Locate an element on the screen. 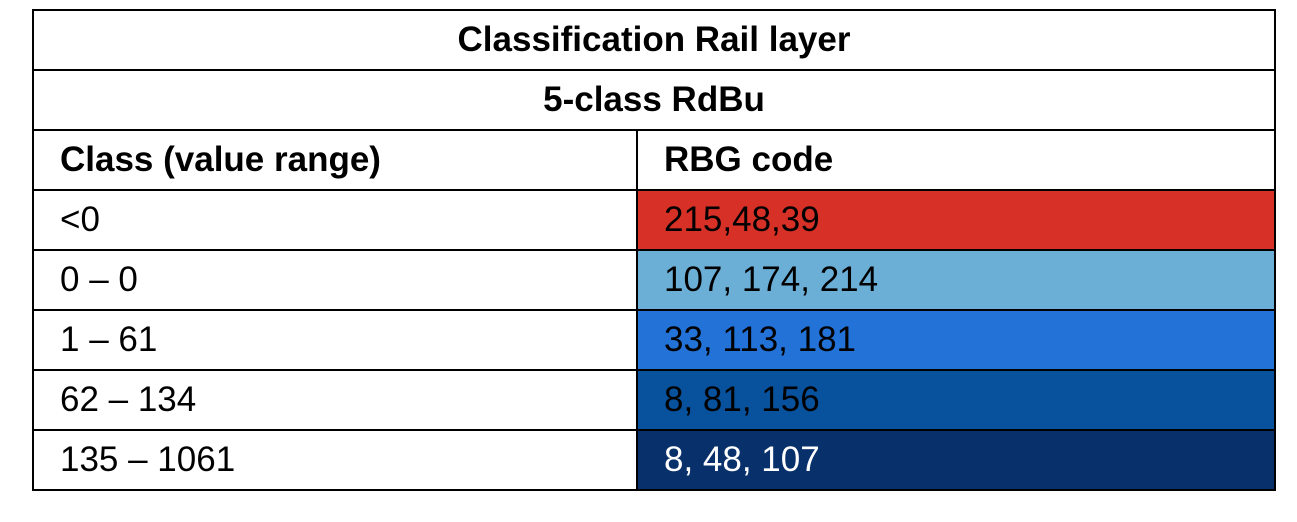  class-cell: 135 – 1061 is located at coordinates (335, 460).